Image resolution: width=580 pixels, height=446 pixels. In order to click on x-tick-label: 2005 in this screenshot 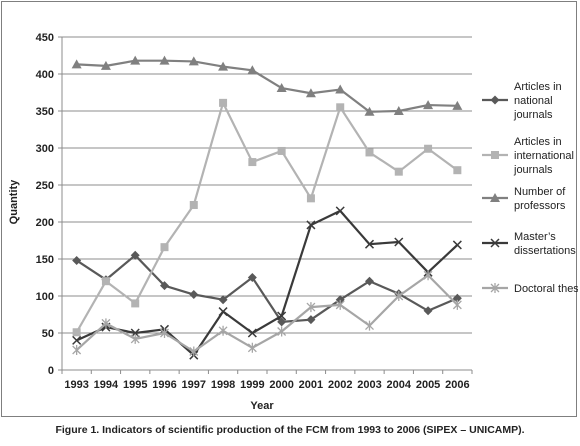, I will do `click(428, 385)`.